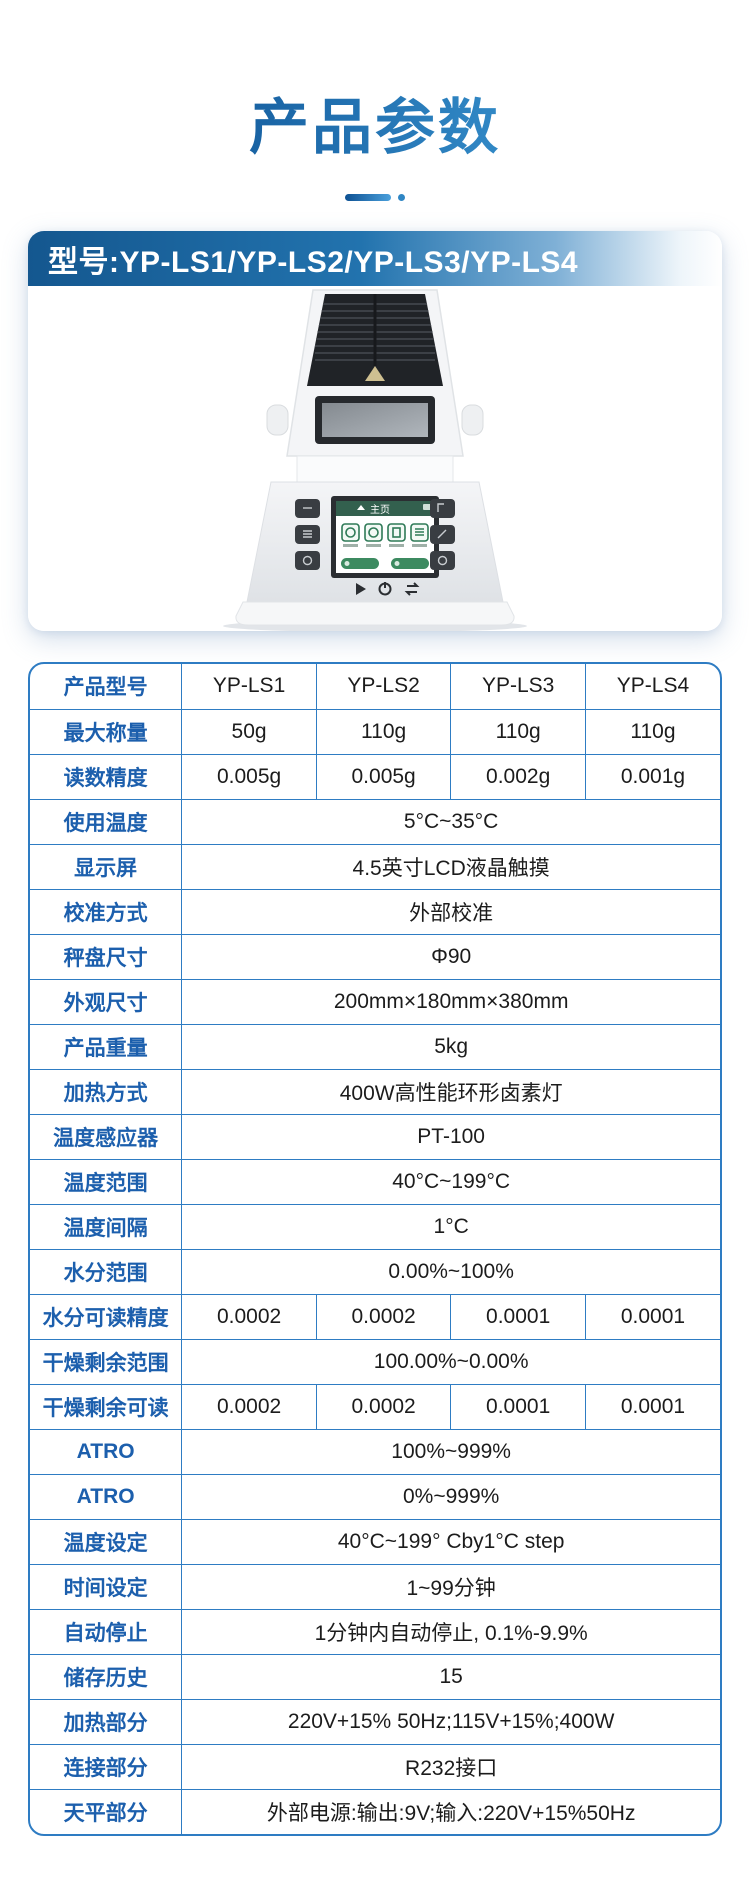  What do you see at coordinates (385, 545) in the screenshot?
I see `icon-caption-lines` at bounding box center [385, 545].